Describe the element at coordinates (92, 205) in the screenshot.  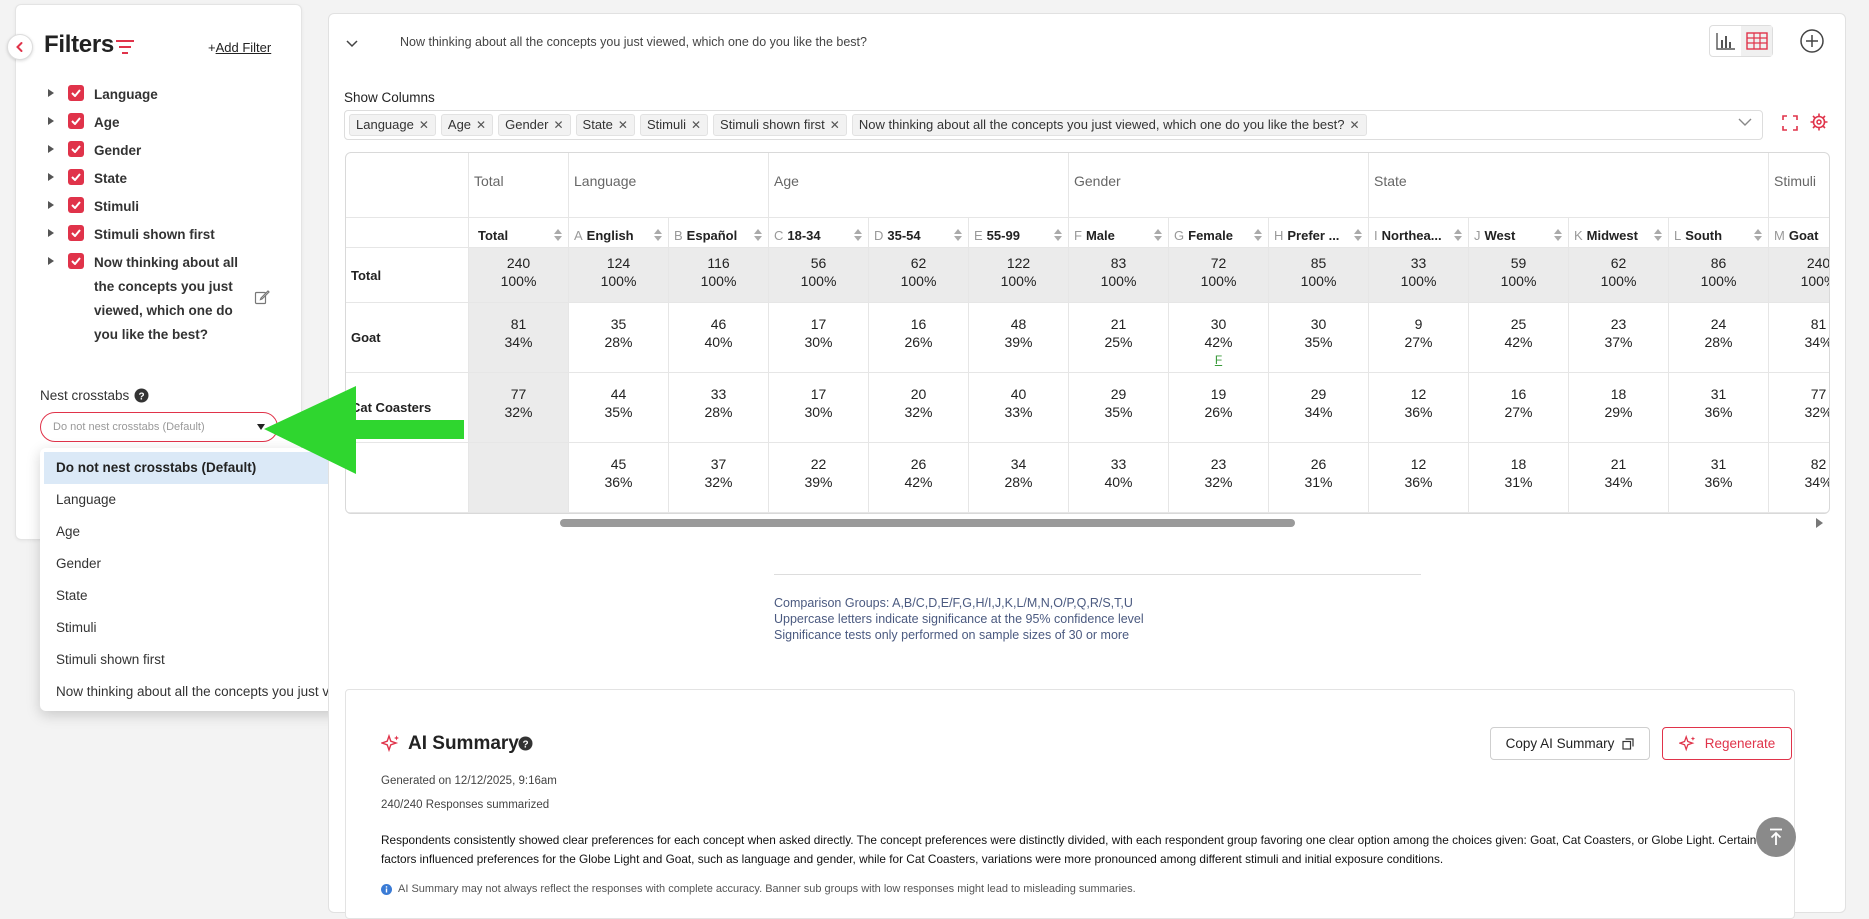
I see `filter-item-stimuli: Stimuli` at that location.